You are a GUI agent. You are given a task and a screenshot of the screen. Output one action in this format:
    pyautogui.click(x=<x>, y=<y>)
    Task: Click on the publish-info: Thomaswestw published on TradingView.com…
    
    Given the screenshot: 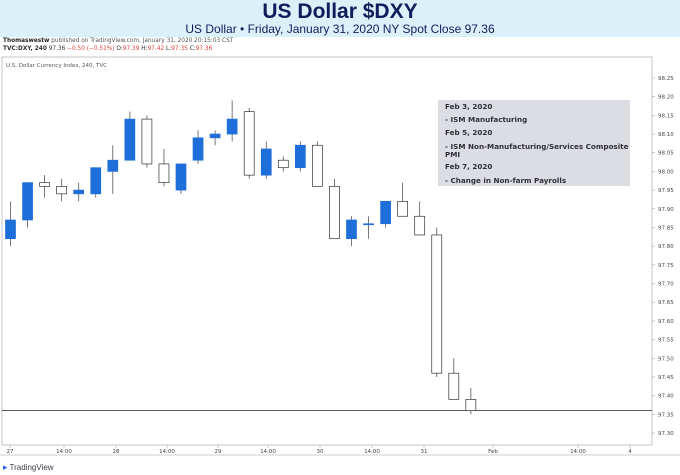 What is the action you would take?
    pyautogui.click(x=118, y=41)
    